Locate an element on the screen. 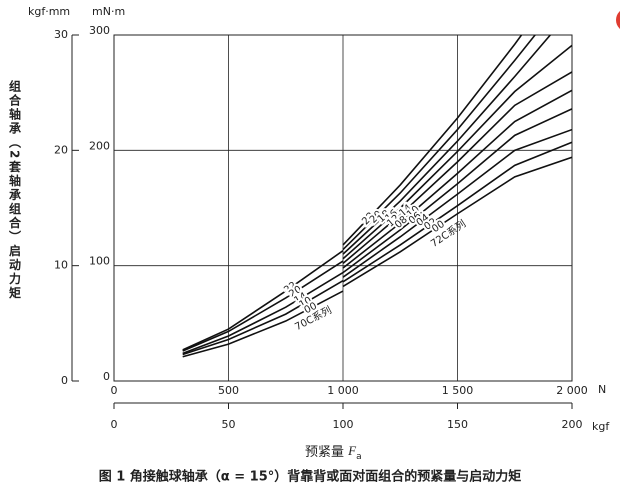 The image size is (620, 490). y-label: 组合轴承（2套轴承组合）启动力矩 is located at coordinates (15, 190).